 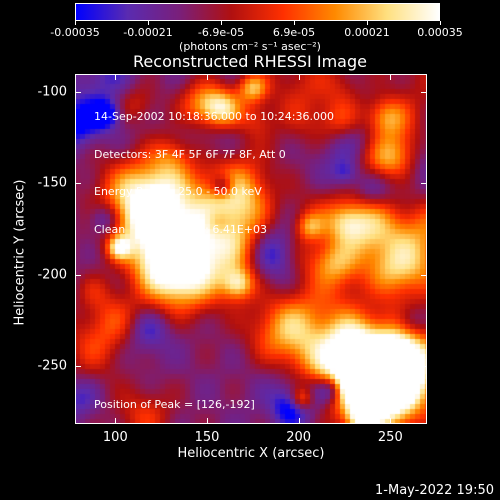 I want to click on colorbar-tick-label: 0.00021, so click(x=367, y=32).